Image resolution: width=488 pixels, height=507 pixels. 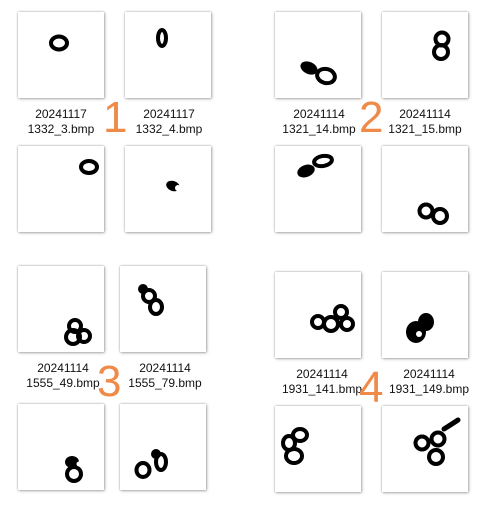 I want to click on filename-caption: 20241114 1555_79.bmp, so click(x=165, y=376).